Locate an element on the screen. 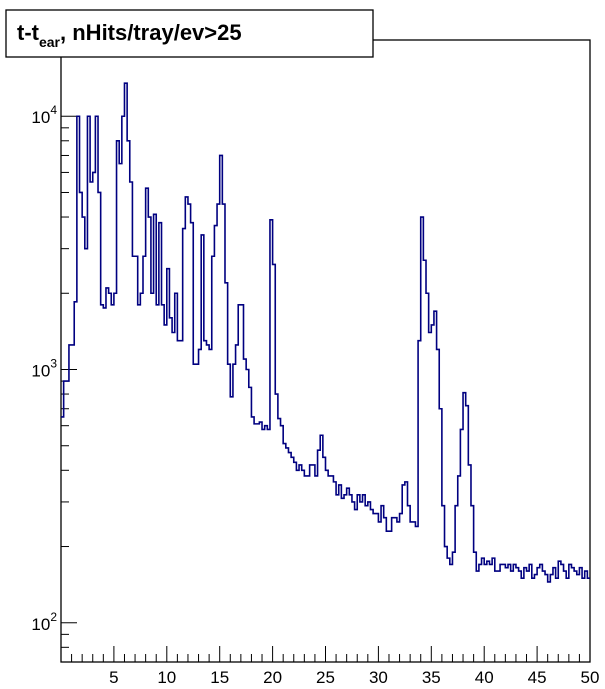 The width and height of the screenshot is (605, 689). y-tick-label: 10³ is located at coordinates (44, 369).